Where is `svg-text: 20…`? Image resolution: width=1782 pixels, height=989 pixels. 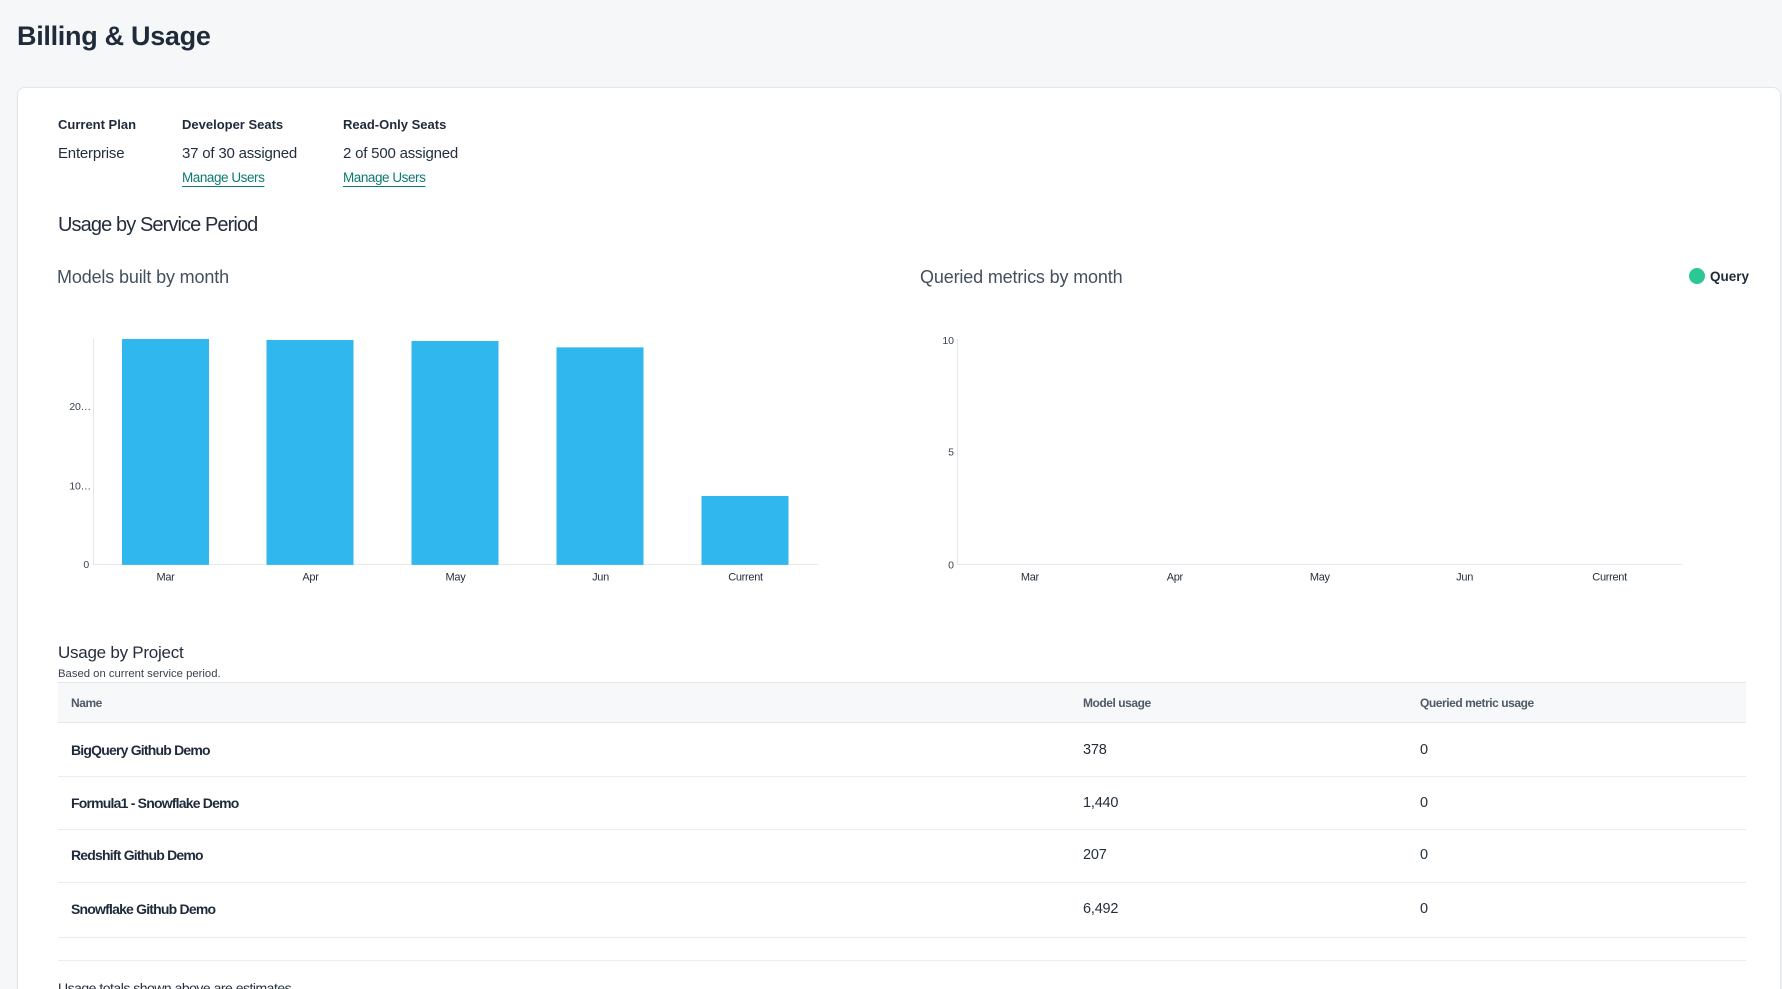
svg-text: 20… is located at coordinates (80, 407).